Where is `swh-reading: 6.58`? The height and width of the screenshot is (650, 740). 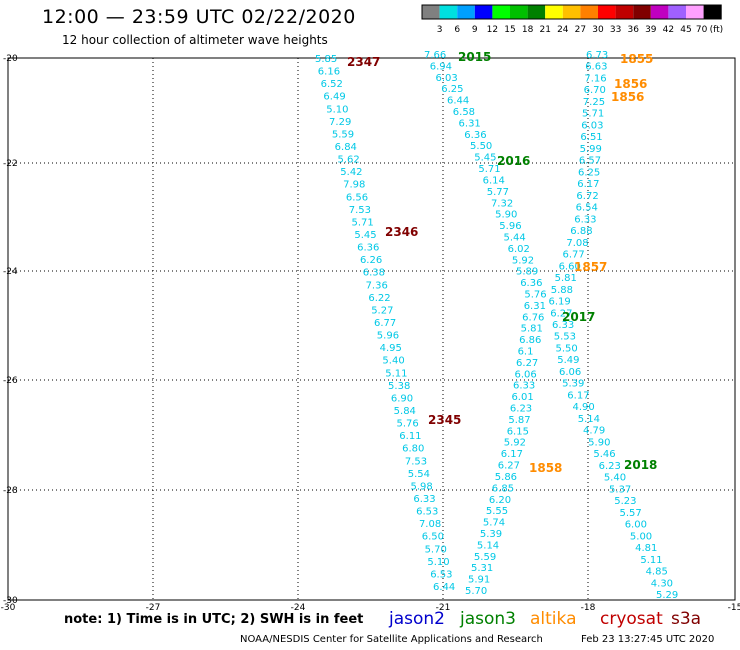
swh-reading: 6.58 is located at coordinates (464, 112).